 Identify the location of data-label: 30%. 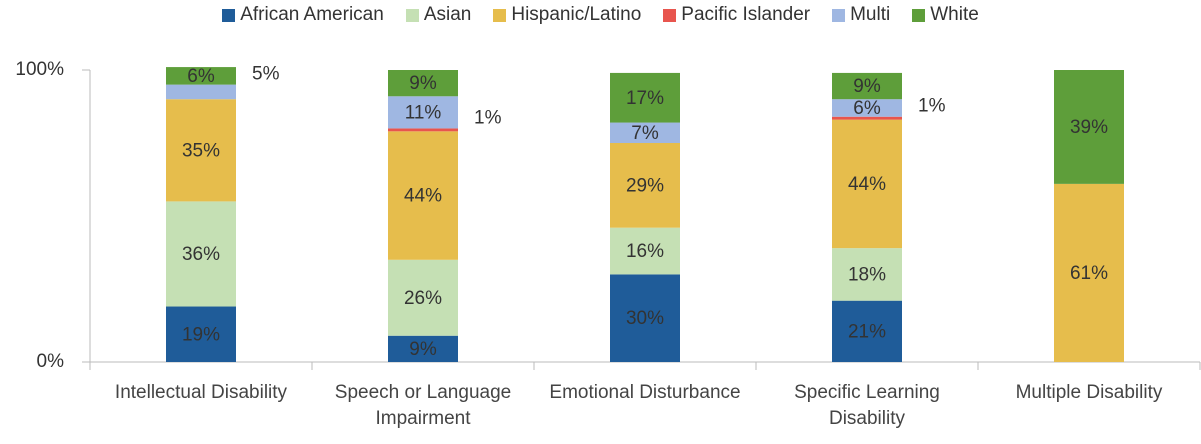
(645, 318).